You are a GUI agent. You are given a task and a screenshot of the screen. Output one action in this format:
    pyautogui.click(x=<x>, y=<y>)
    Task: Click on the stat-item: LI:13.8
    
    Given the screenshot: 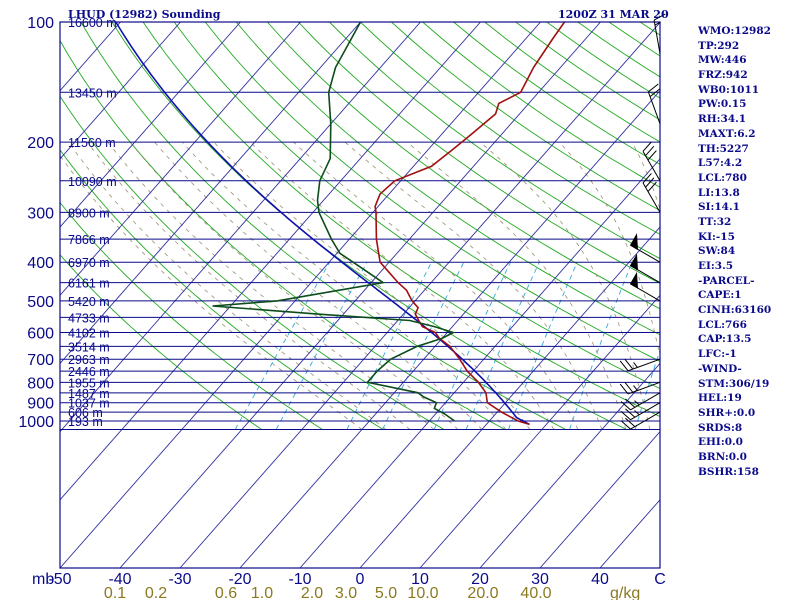 What is the action you would take?
    pyautogui.click(x=719, y=192)
    